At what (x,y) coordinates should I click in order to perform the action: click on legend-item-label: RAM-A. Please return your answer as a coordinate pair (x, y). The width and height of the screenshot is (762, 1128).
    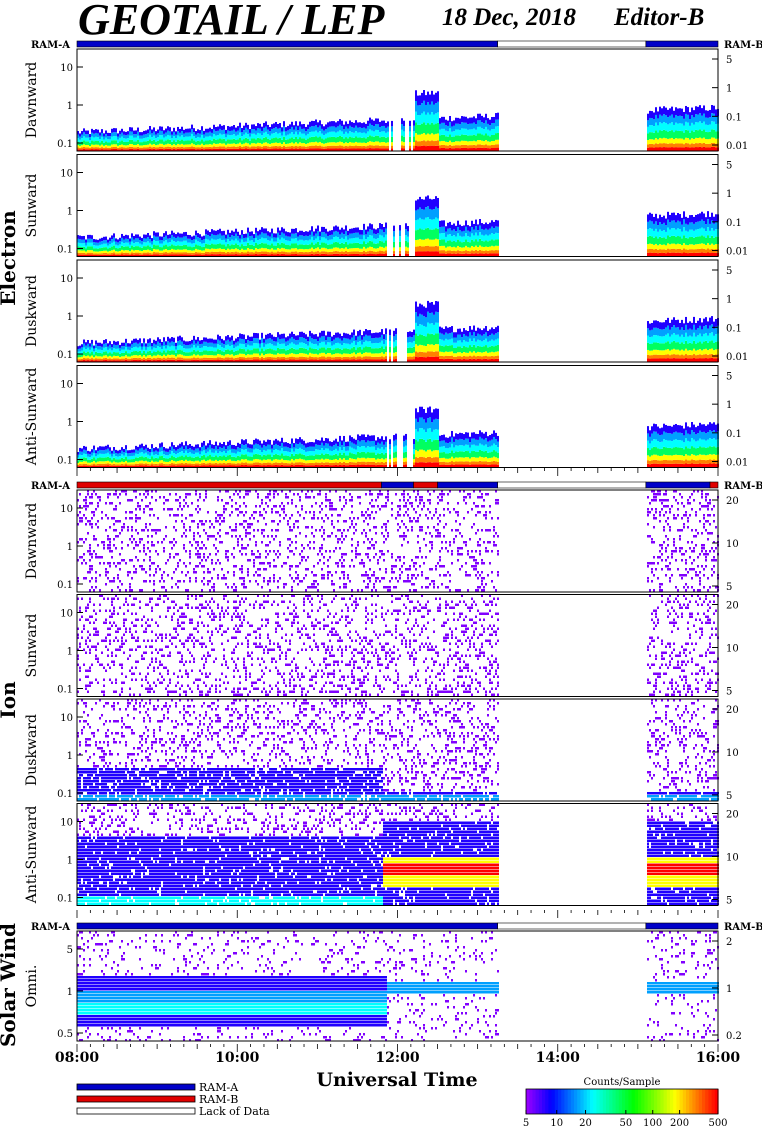
    Looking at the image, I should click on (219, 1087).